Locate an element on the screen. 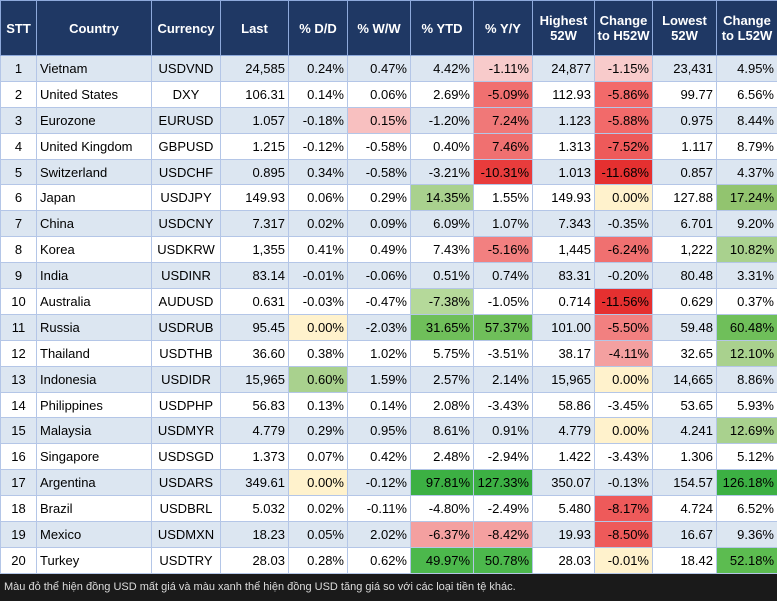 This screenshot has height=602, width=777. table-cell: 1.313 is located at coordinates (563, 146).